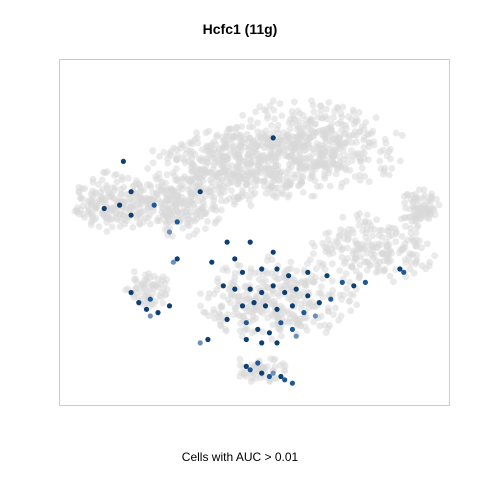 The height and width of the screenshot is (480, 480). What do you see at coordinates (240, 457) in the screenshot?
I see `chart-caption: Cells with AUC > 0.01` at bounding box center [240, 457].